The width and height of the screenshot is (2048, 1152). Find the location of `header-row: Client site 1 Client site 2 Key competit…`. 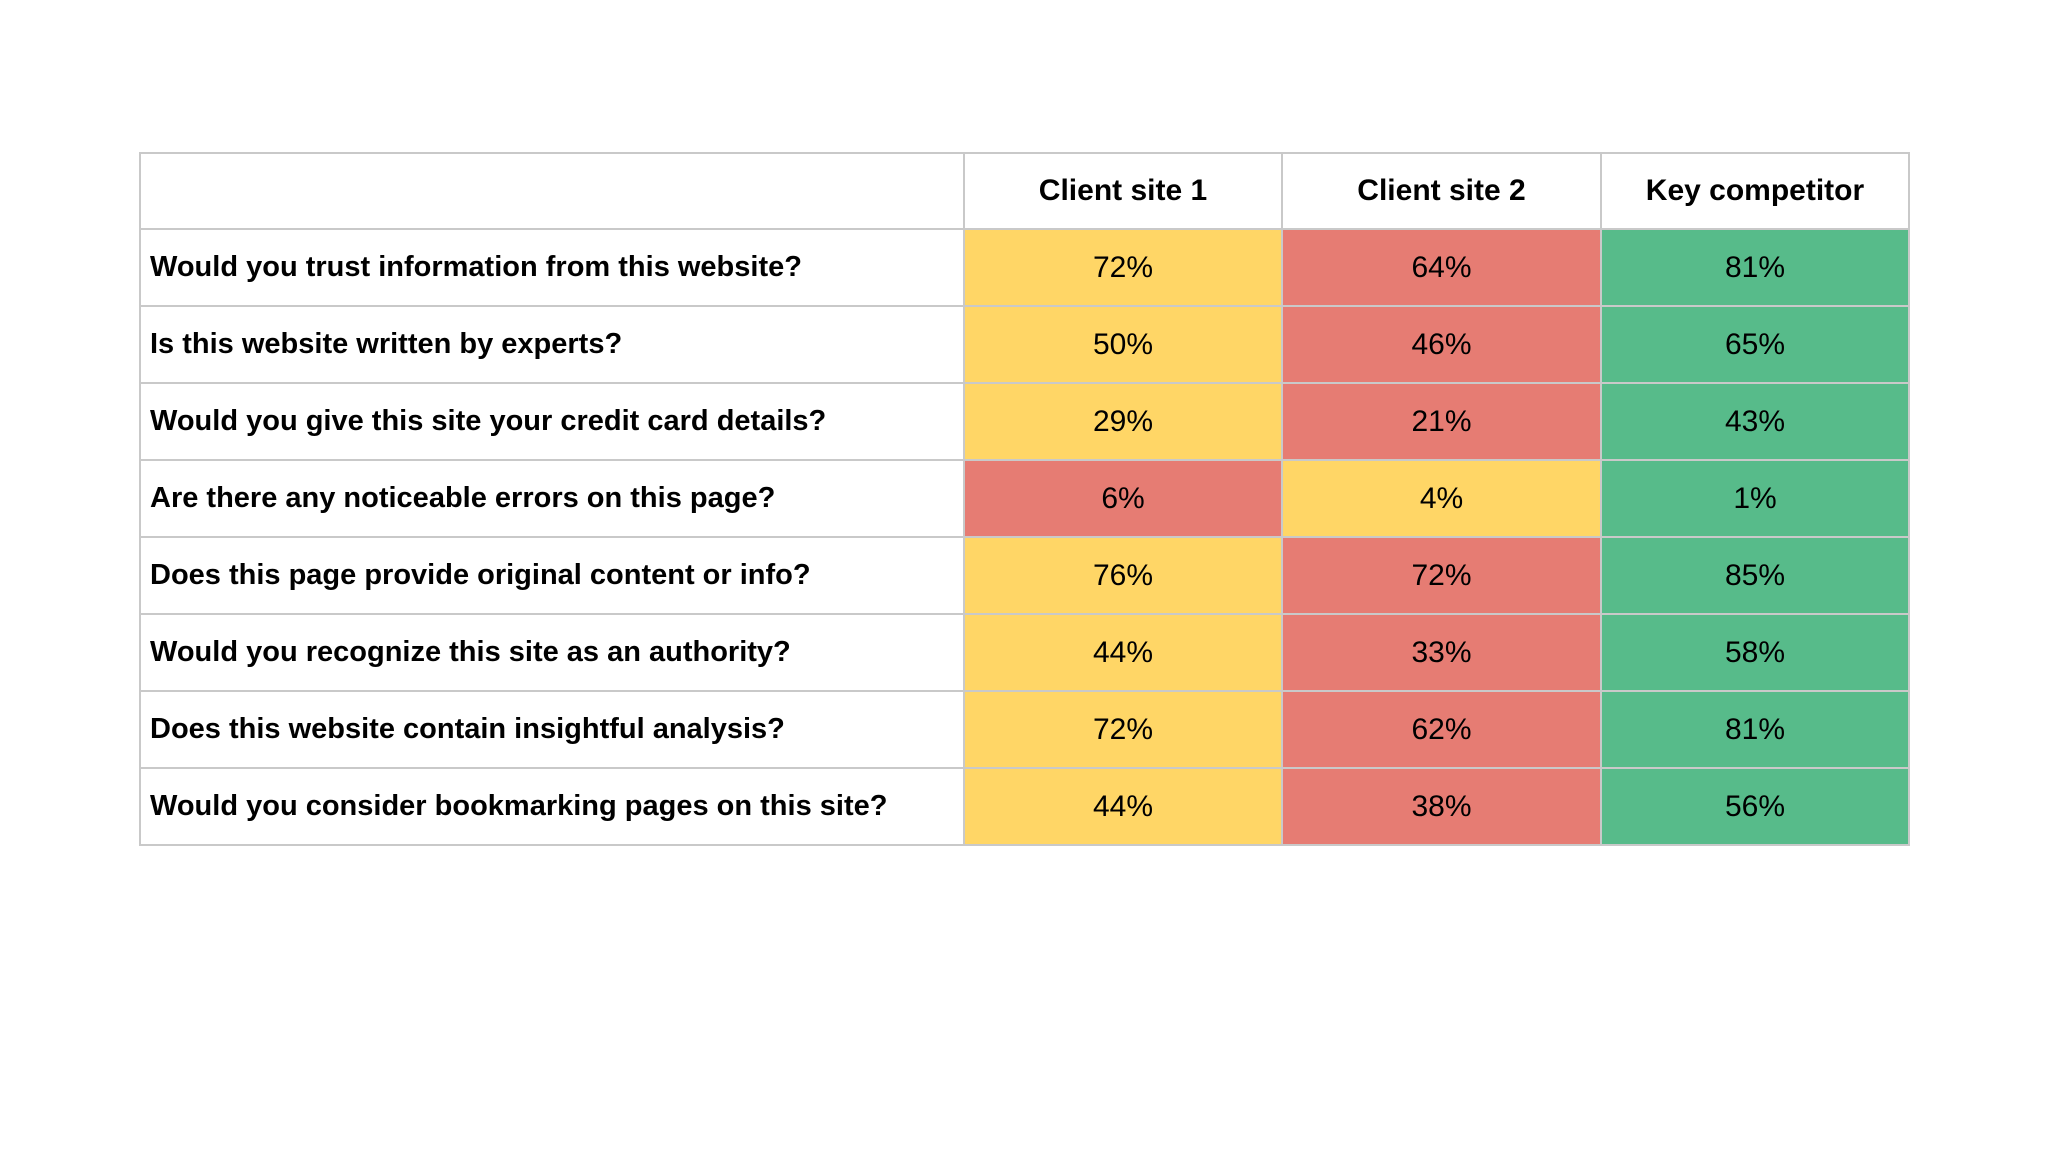

header-row: Client site 1 Client site 2 Key competit… is located at coordinates (1024, 191).